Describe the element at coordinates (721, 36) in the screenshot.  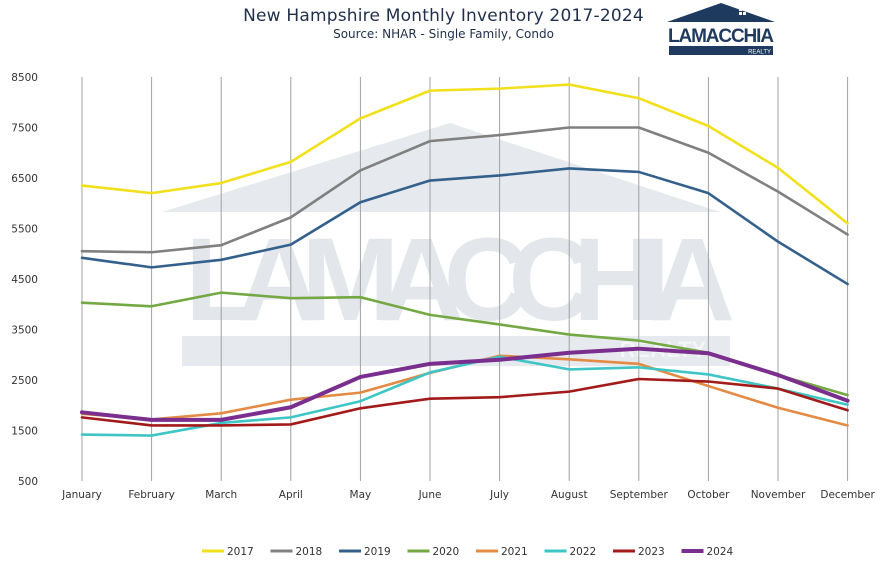
I see `logo-brand: LAMACCHIA` at that location.